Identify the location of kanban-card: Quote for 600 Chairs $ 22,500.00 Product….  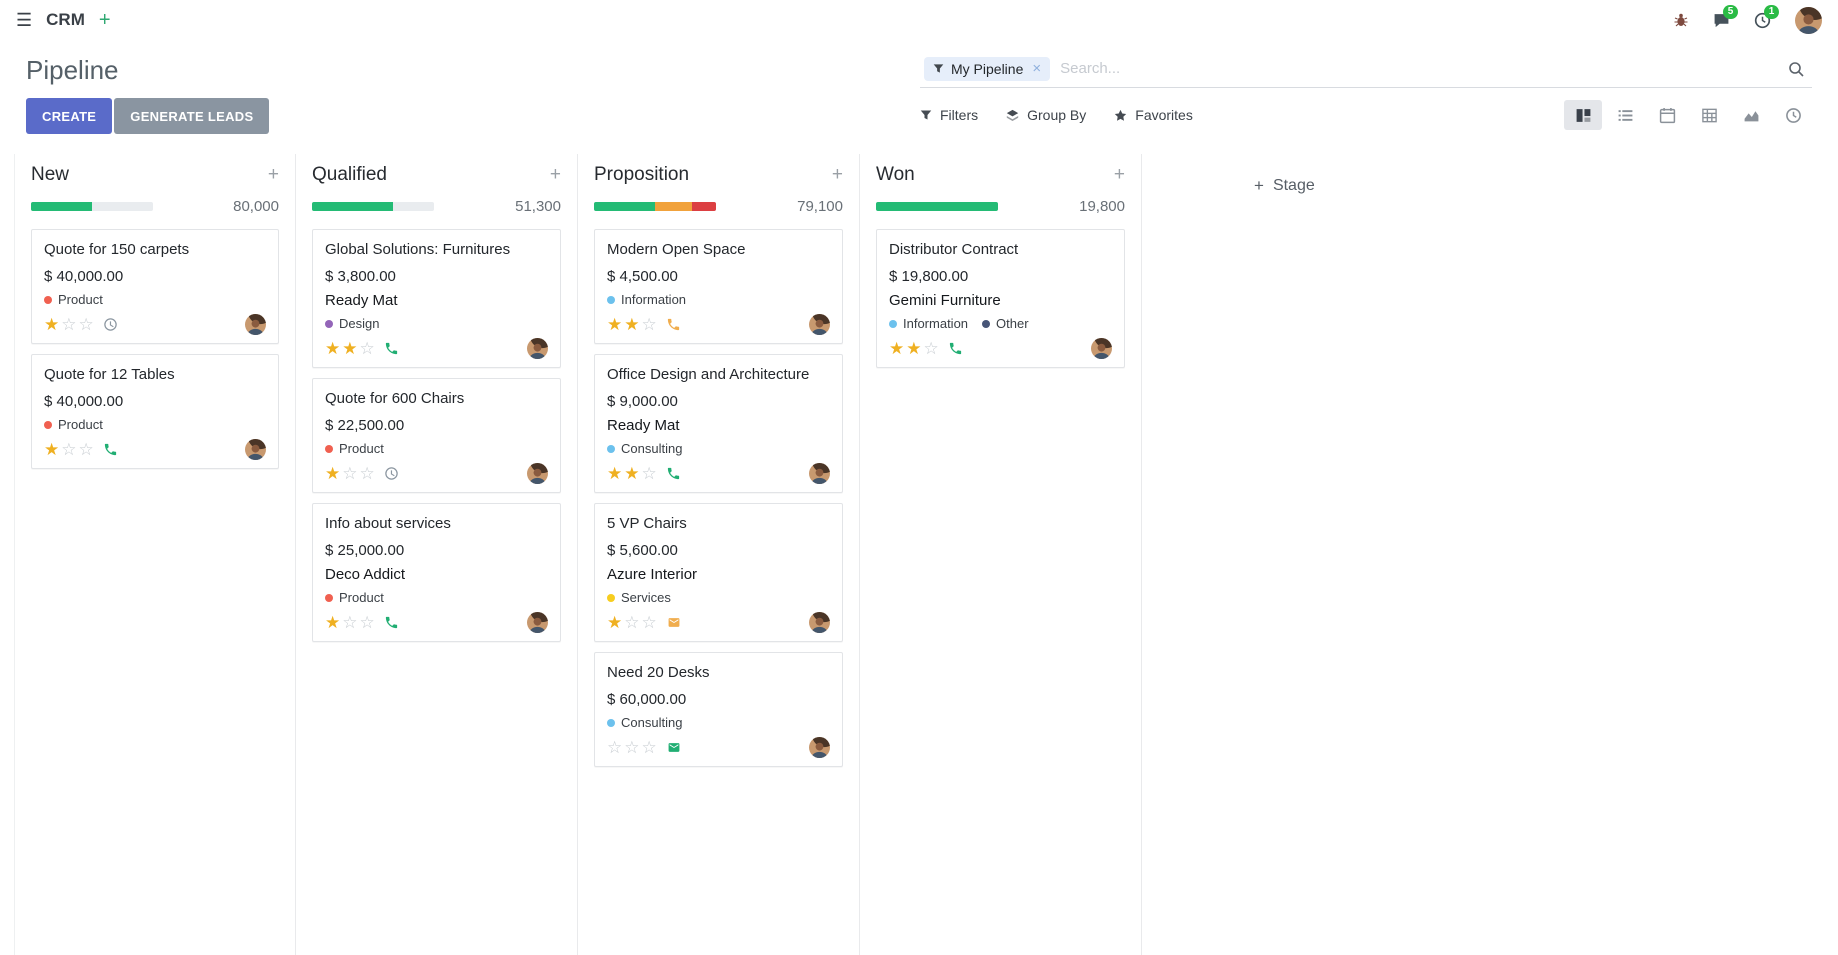
(436, 435).